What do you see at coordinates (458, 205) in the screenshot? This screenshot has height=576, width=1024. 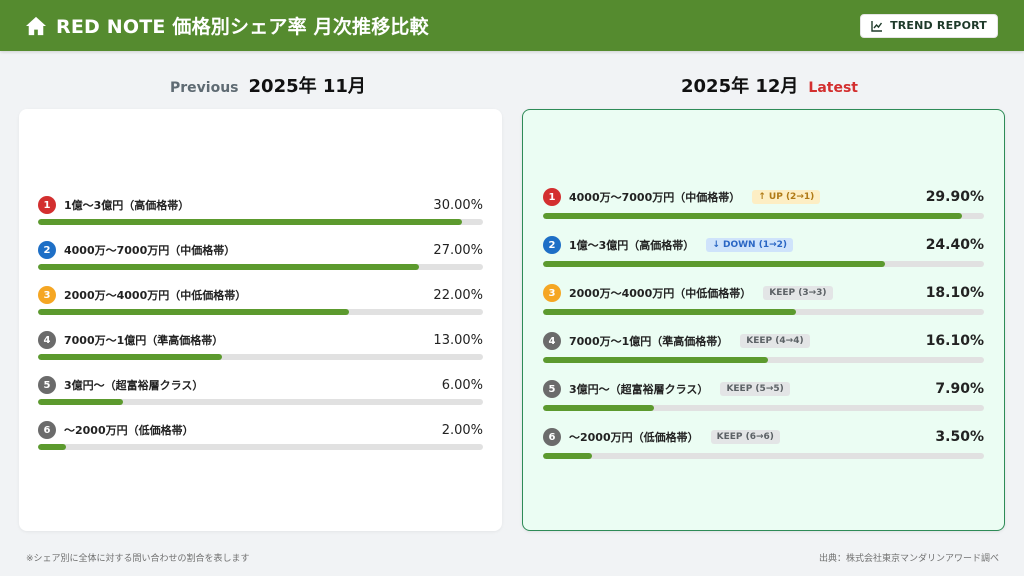 I see `share-percentage: 30.00%` at bounding box center [458, 205].